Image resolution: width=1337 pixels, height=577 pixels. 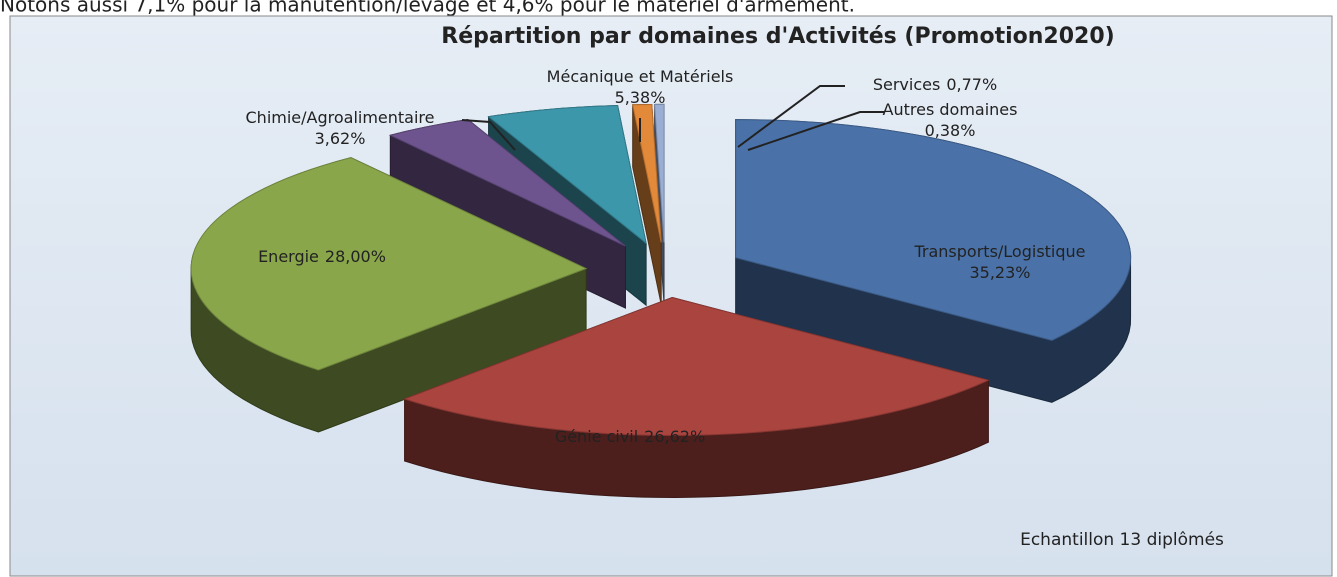 I want to click on data-label: Transports/Logistique 35,23%, so click(x=999, y=262).